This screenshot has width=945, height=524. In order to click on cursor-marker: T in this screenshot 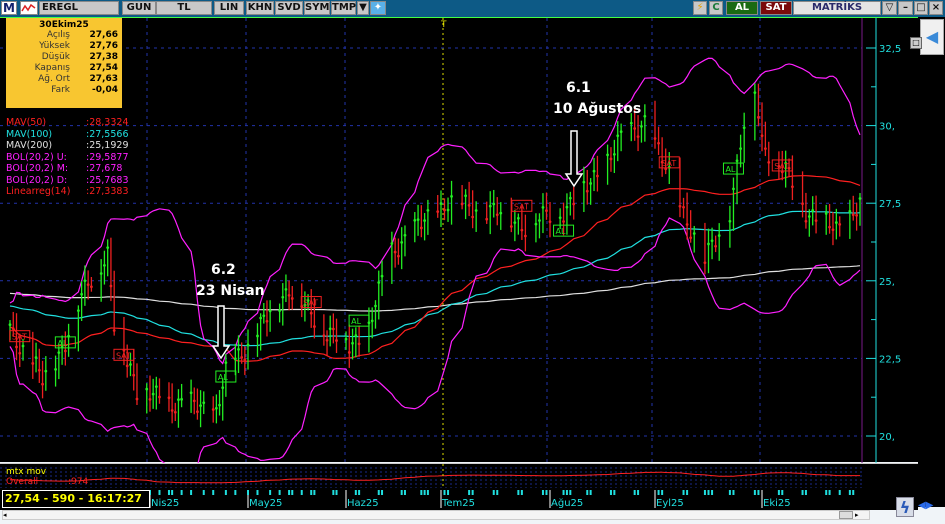, I will do `click(443, 25)`.